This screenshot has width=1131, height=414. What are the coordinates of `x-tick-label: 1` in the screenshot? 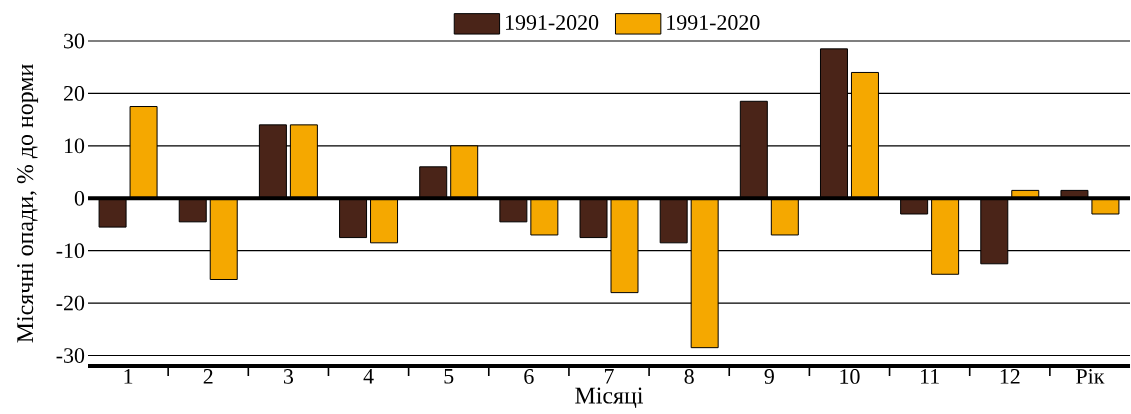 It's located at (128, 376).